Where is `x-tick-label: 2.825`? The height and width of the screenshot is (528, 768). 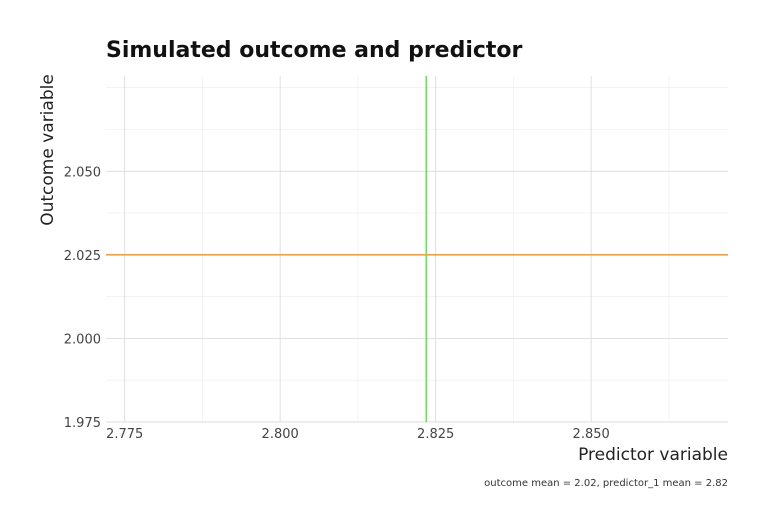 x-tick-label: 2.825 is located at coordinates (435, 434).